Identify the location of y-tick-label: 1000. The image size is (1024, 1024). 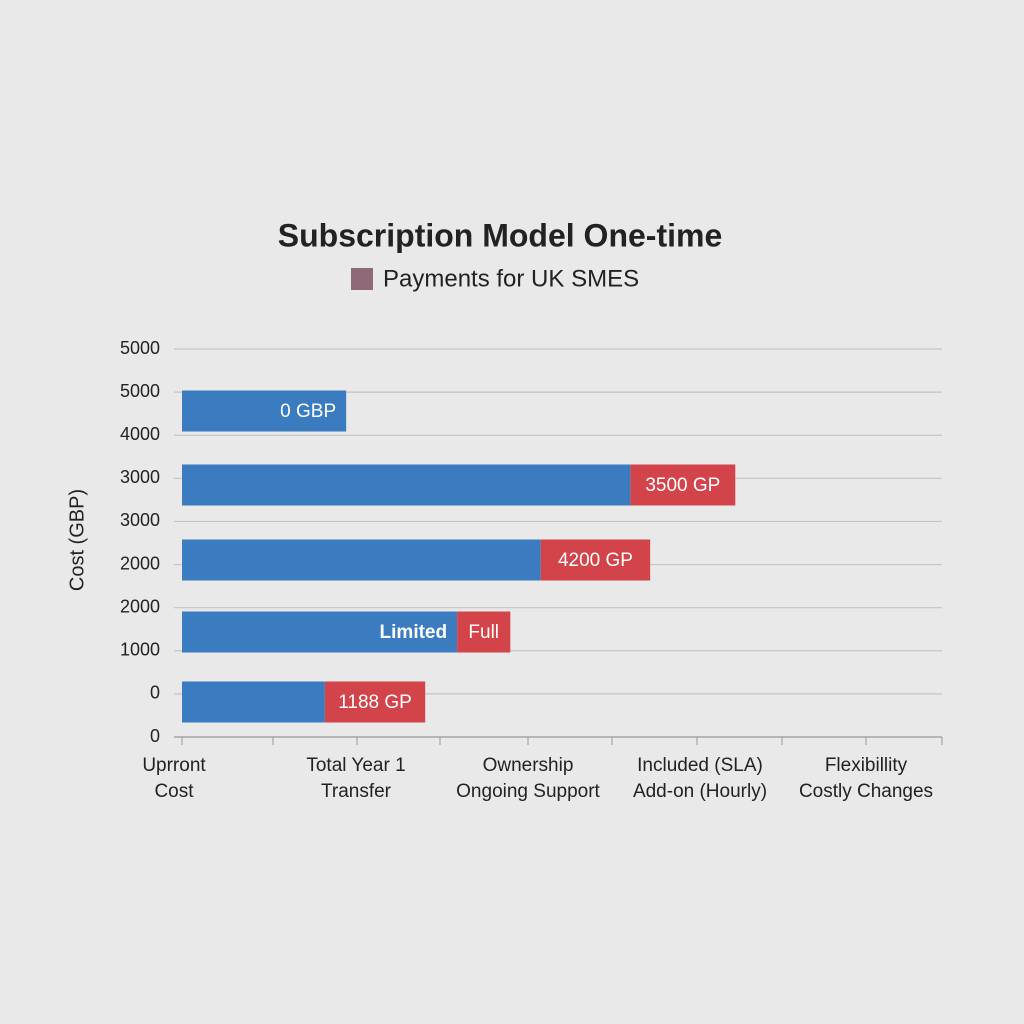
(140, 650).